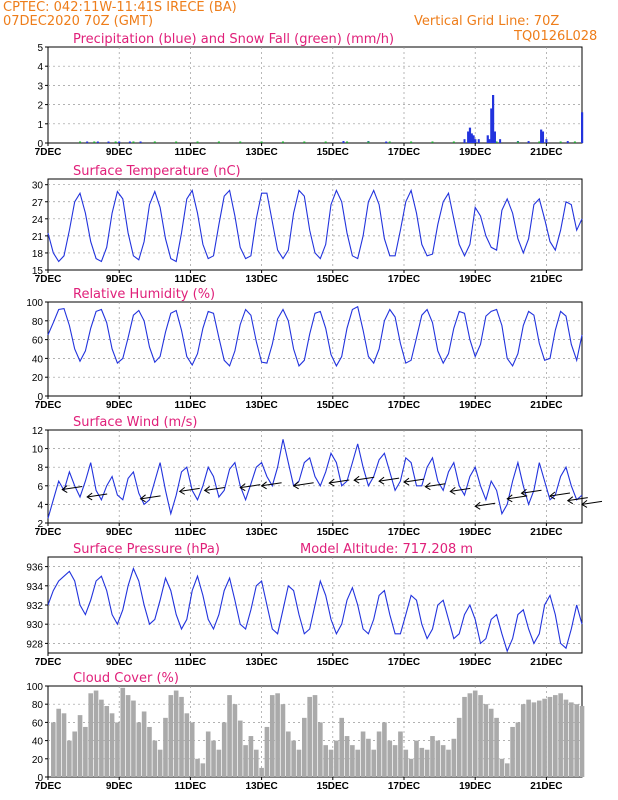 The image size is (618, 800). What do you see at coordinates (40, 106) in the screenshot?
I see `y-tick-label: 2` at bounding box center [40, 106].